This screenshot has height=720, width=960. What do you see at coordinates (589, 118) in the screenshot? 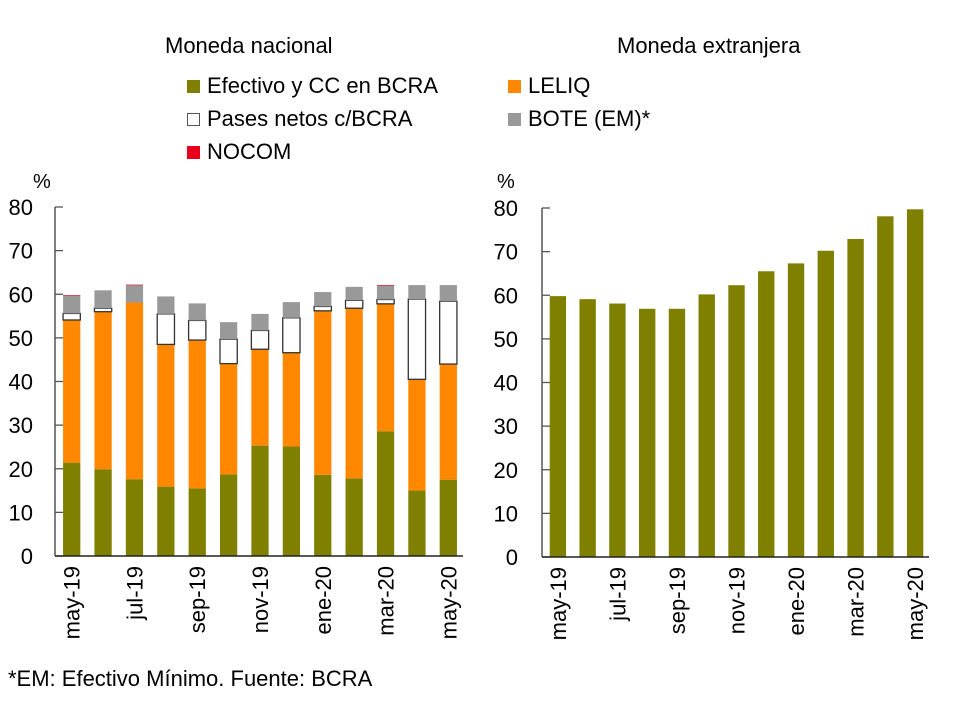
I see `legend-label-bote: BOTE (EM)*` at bounding box center [589, 118].